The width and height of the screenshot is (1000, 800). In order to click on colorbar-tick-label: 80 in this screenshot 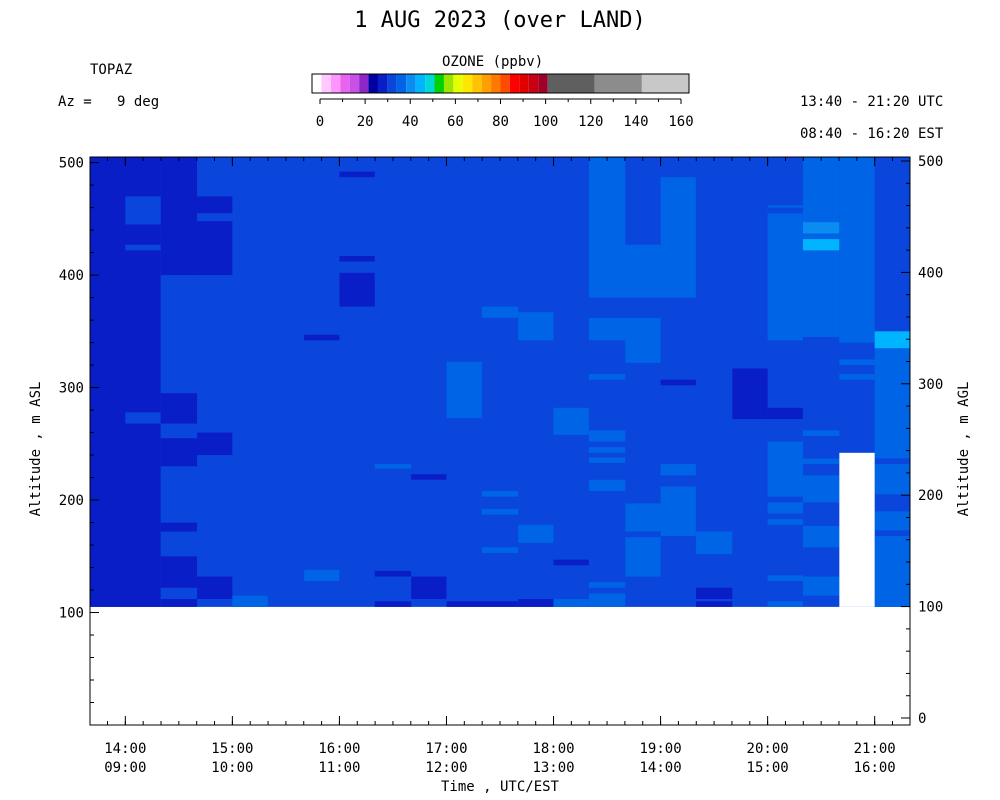, I will do `click(500, 122)`.